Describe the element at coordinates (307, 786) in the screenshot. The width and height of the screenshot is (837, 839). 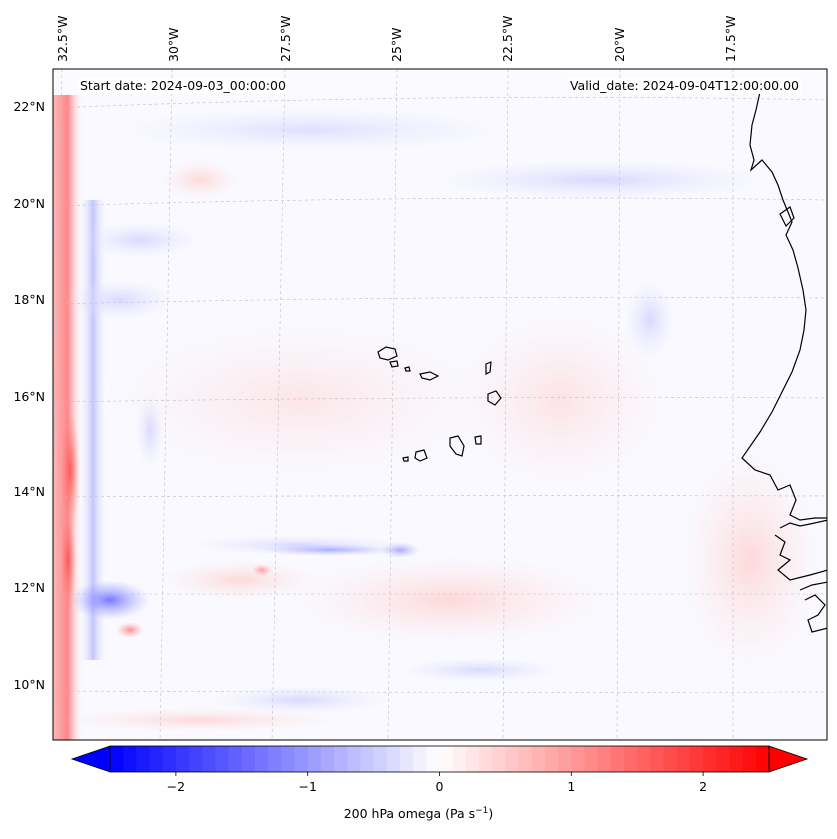
I see `colorbar-tick-label: −1` at that location.